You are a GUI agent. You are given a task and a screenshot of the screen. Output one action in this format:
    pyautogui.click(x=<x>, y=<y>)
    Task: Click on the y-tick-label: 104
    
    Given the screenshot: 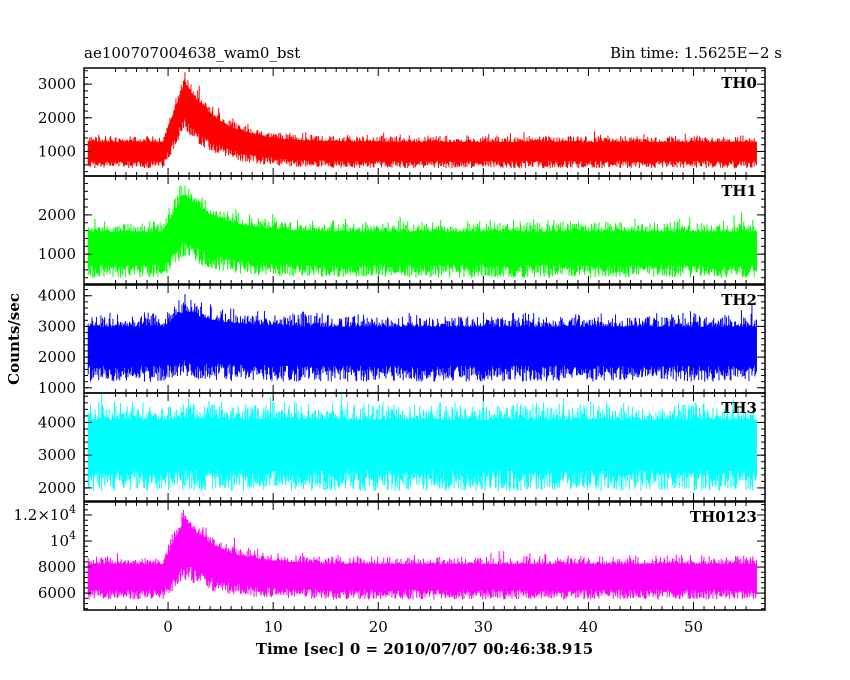 What is the action you would take?
    pyautogui.click(x=63, y=539)
    